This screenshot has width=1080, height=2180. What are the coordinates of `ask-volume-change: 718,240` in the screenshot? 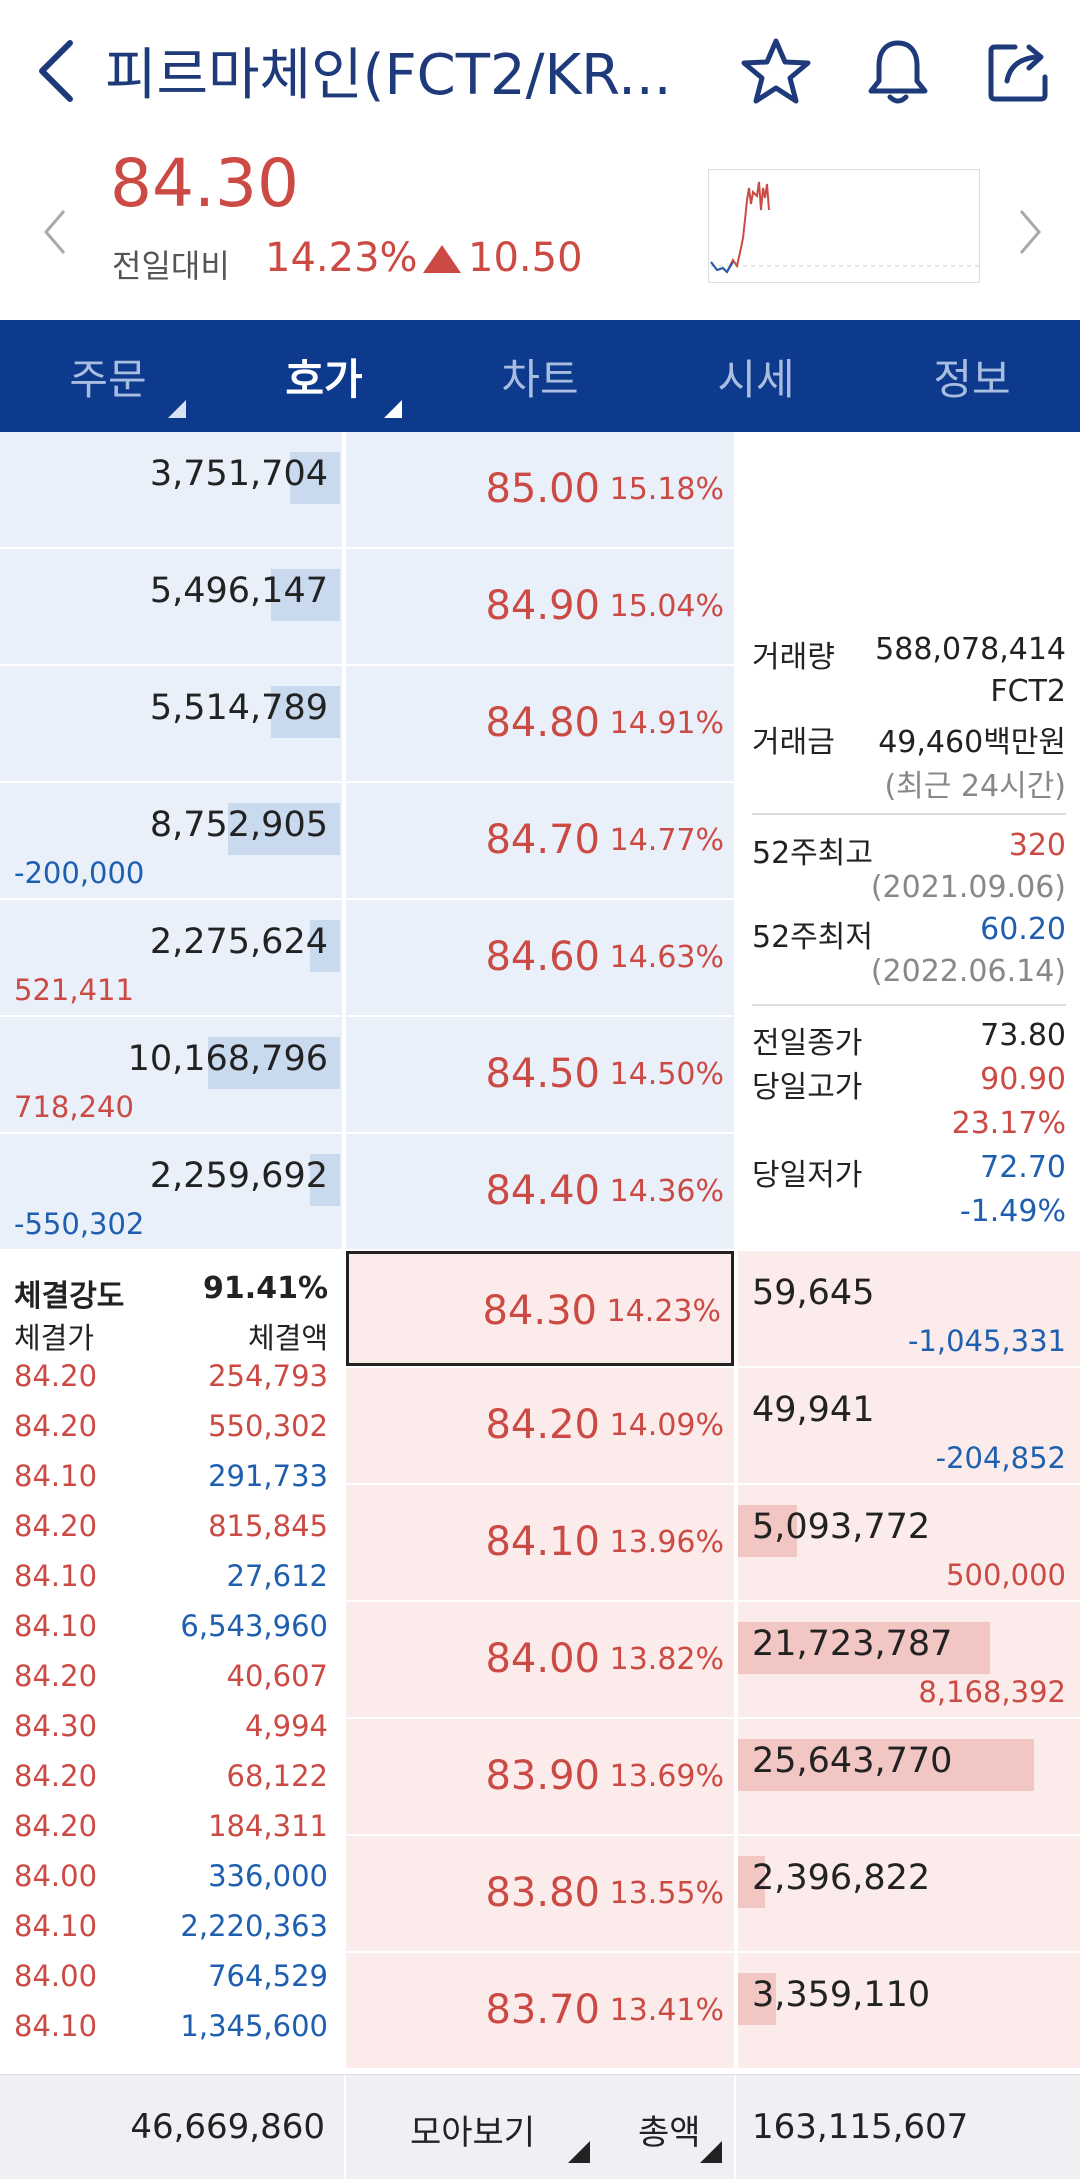 It's located at (74, 1107).